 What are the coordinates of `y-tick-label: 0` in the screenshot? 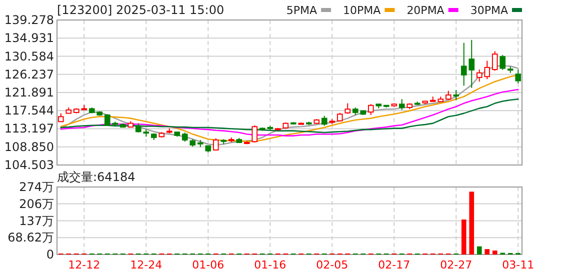 It's located at (50, 255).